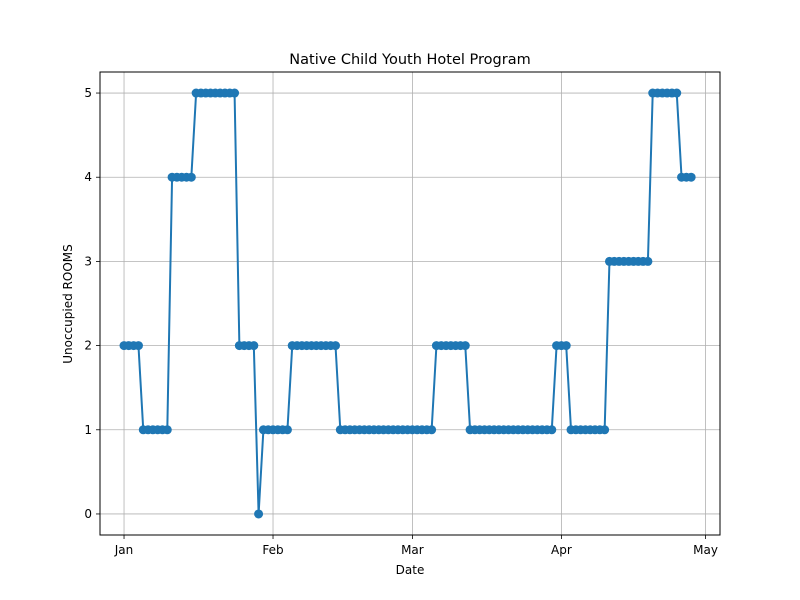 The image size is (800, 600). I want to click on x-tick-label: Apr, so click(561, 550).